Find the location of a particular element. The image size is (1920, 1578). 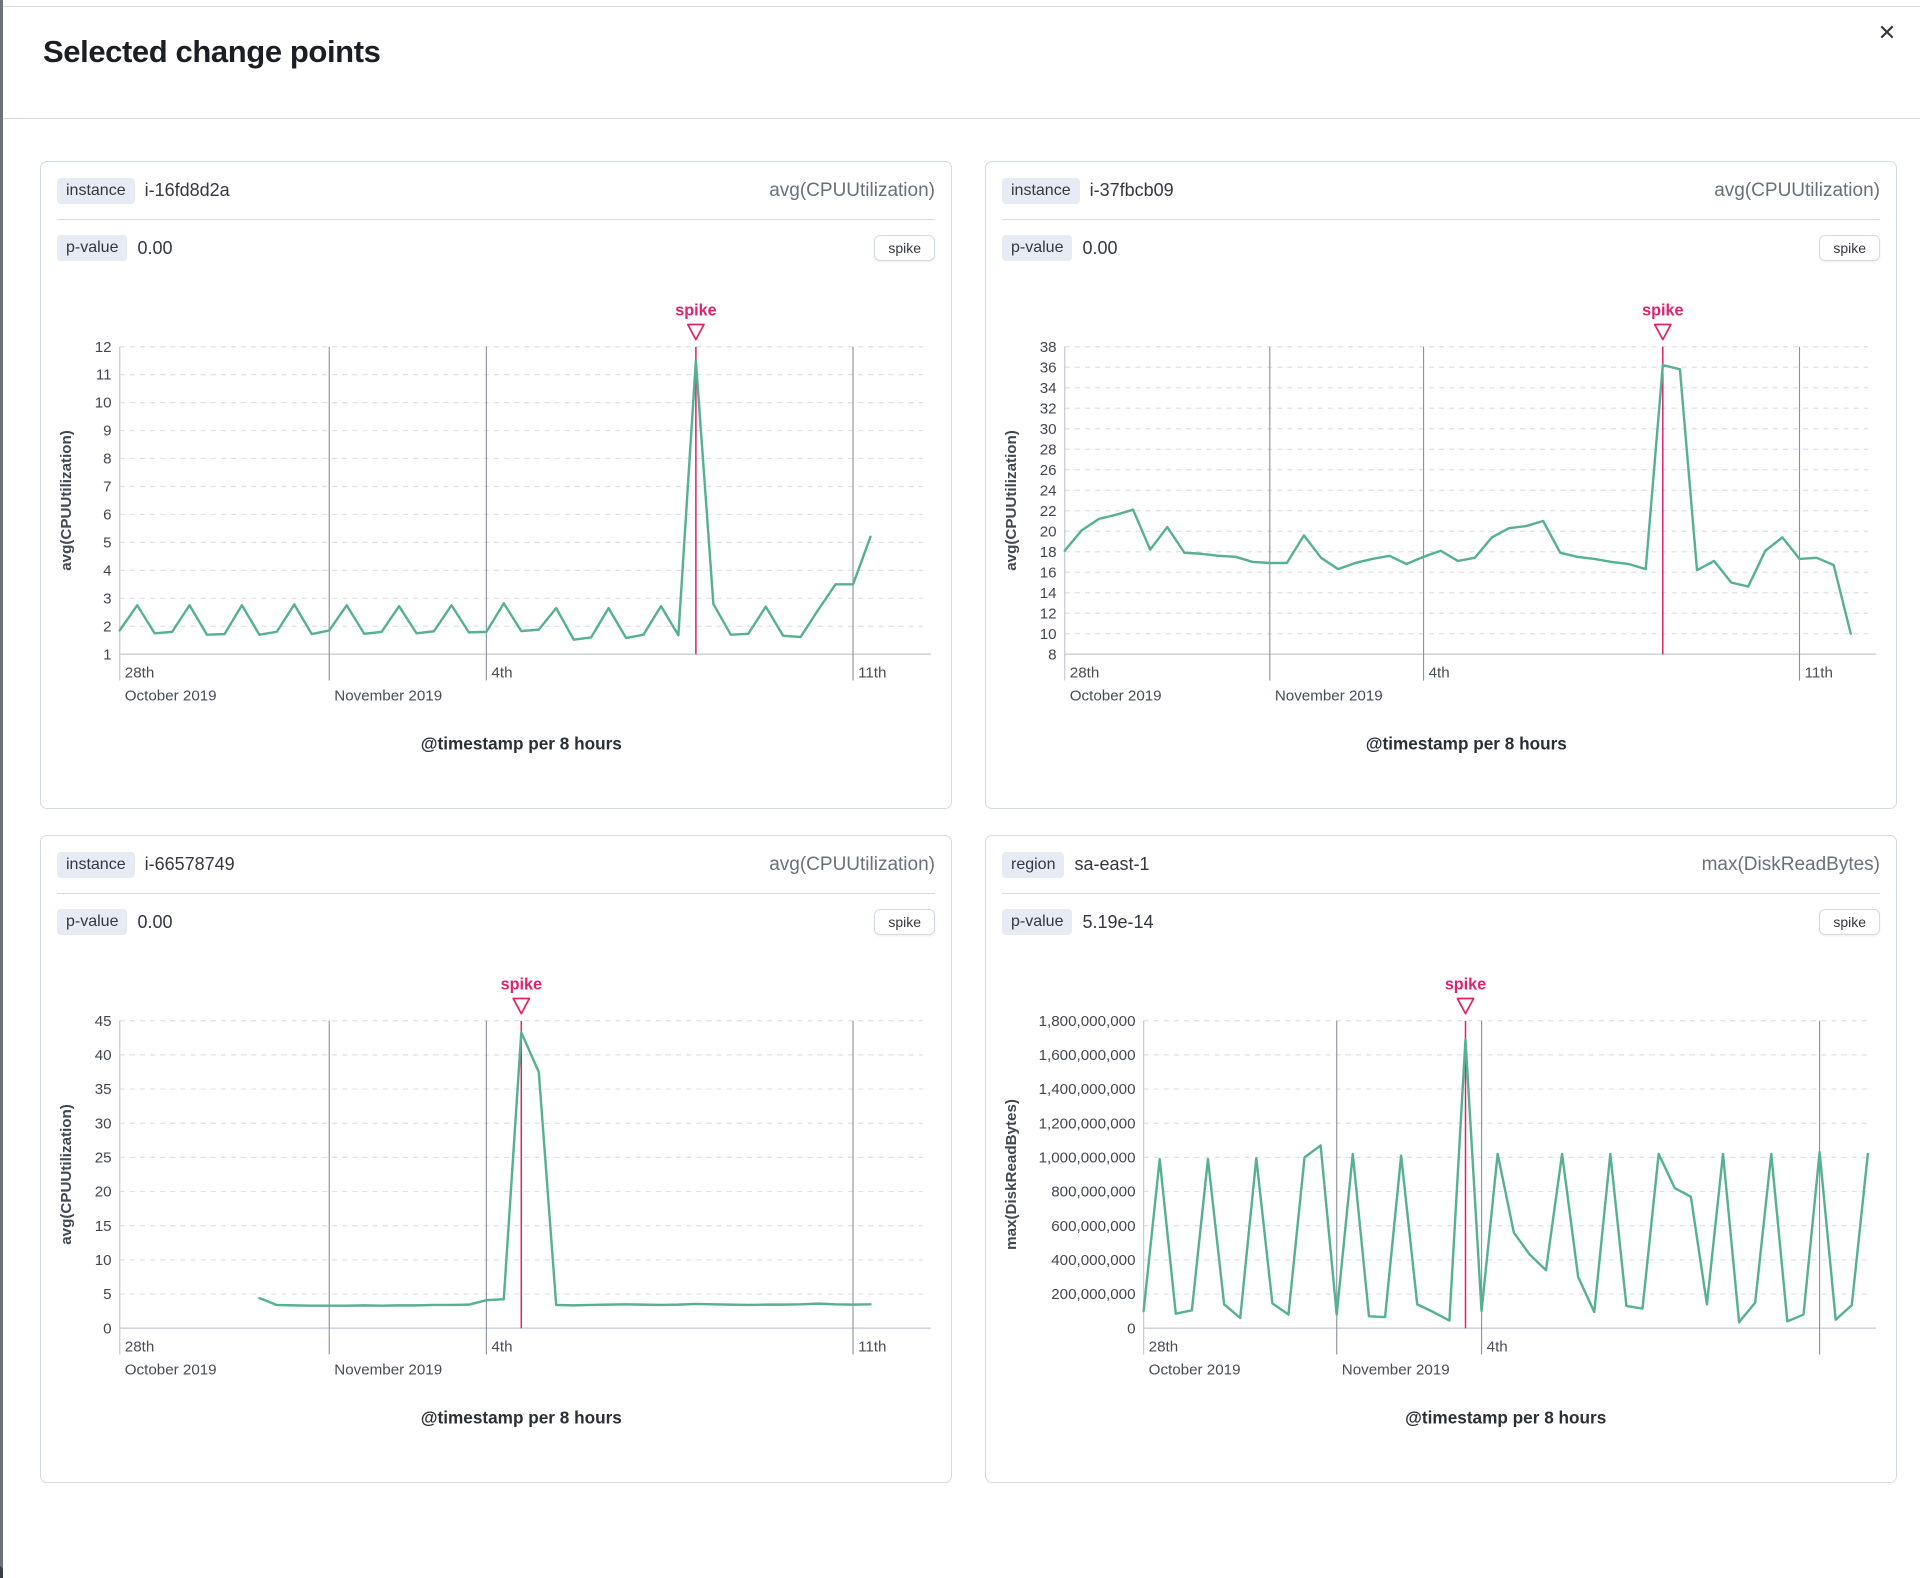

svg-text: 2 is located at coordinates (107, 626).